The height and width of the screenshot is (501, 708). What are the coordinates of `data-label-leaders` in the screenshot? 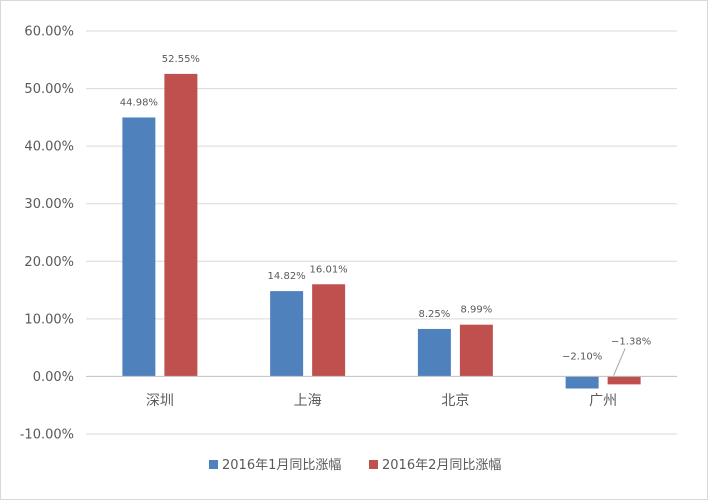 It's located at (619, 362).